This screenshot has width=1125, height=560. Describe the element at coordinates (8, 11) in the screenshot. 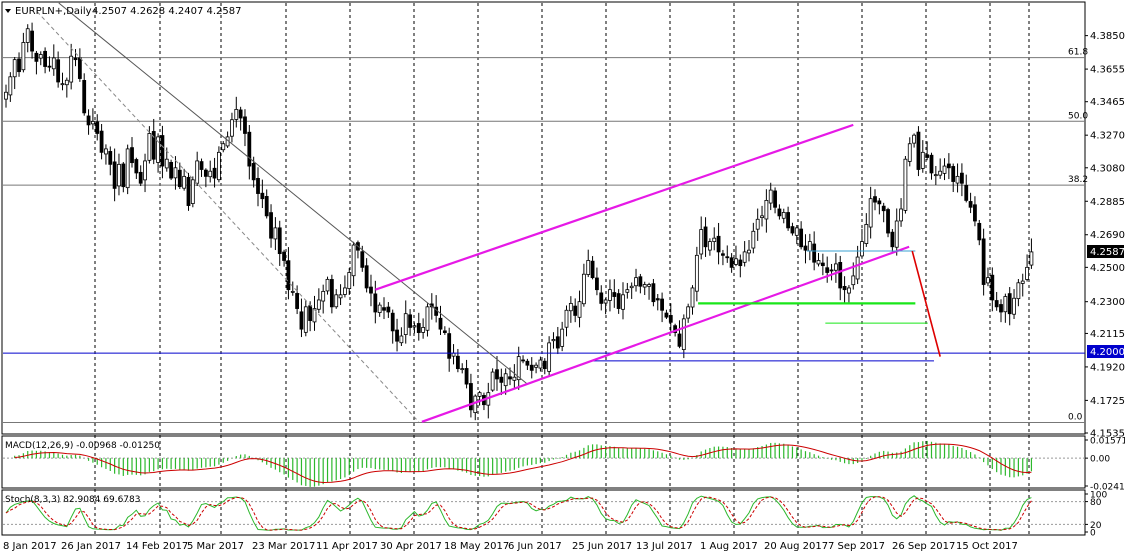

I see `dropdown-arrow-icon` at that location.